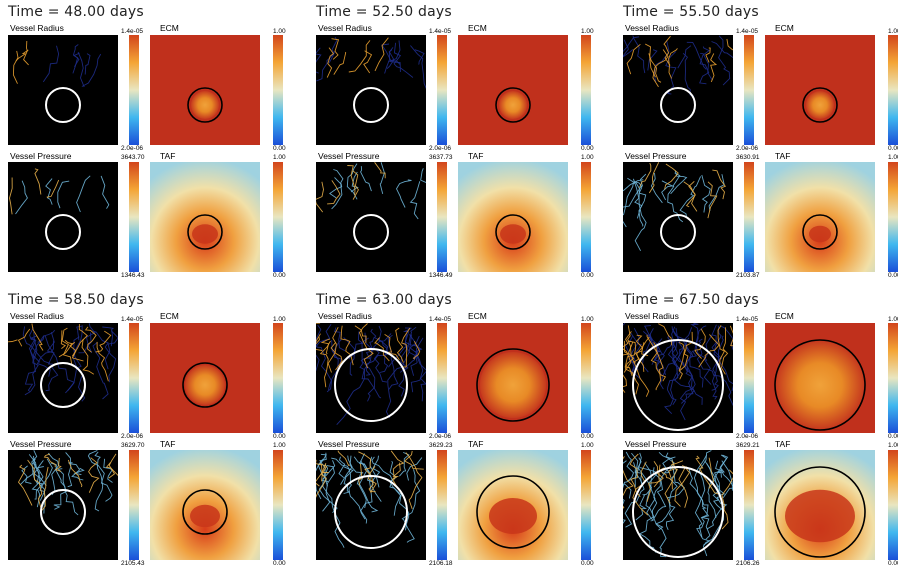  What do you see at coordinates (133, 275) in the screenshot?
I see `pressure-min: 1346.43` at bounding box center [133, 275].